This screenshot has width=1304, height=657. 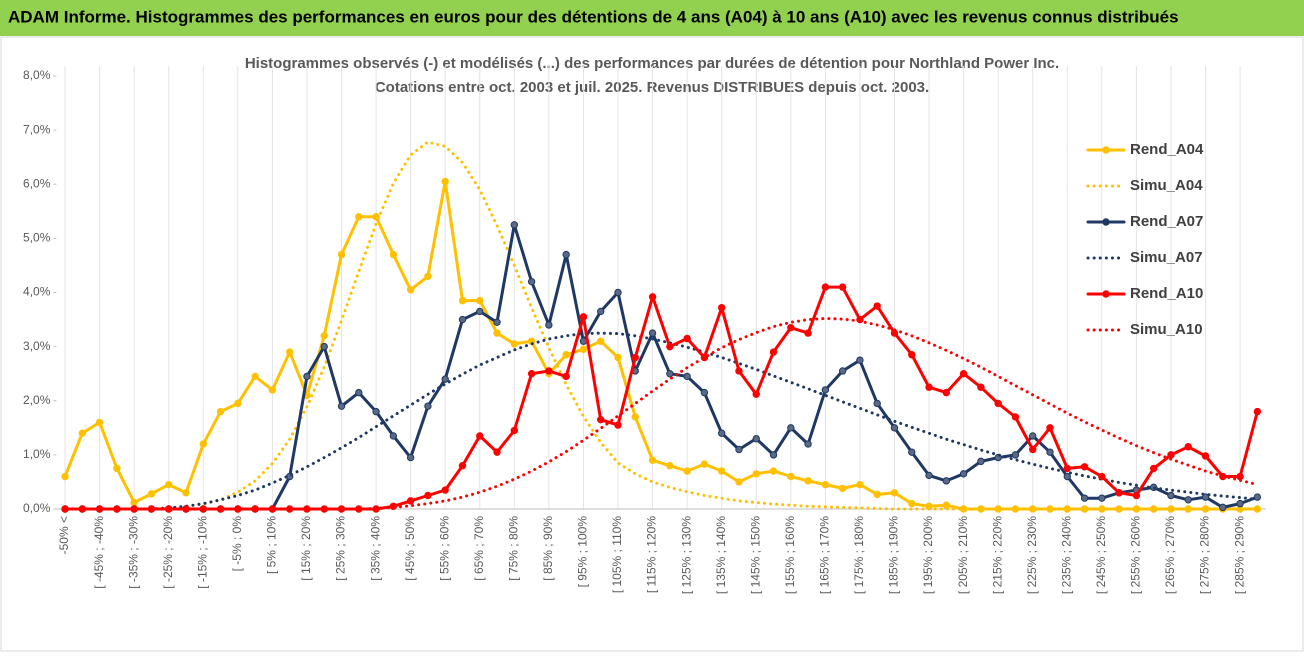 I want to click on y-tick-label: 4,0%, so click(x=37, y=292).